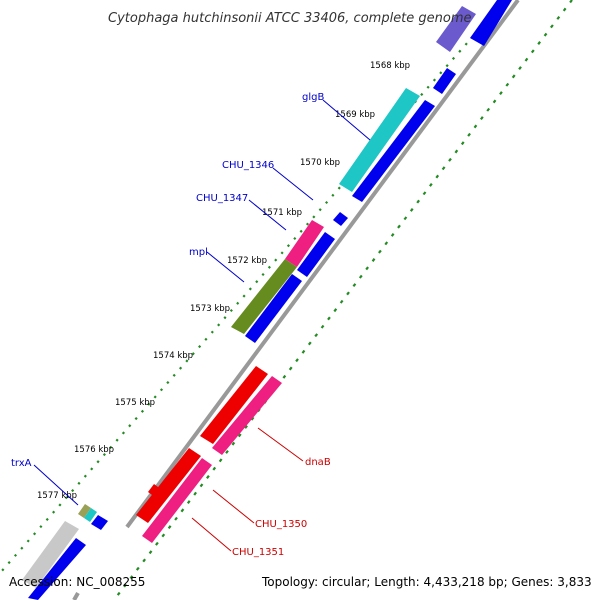  What do you see at coordinates (280, 444) in the screenshot?
I see `dnaB-leader` at bounding box center [280, 444].